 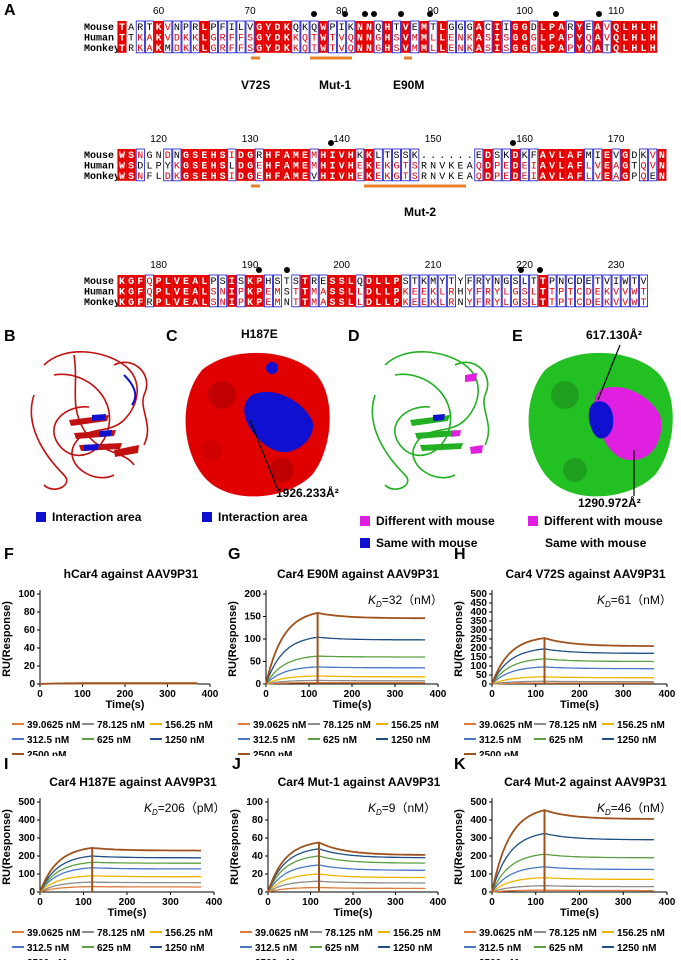 I want to click on y-tick-label: 50, so click(x=482, y=675).